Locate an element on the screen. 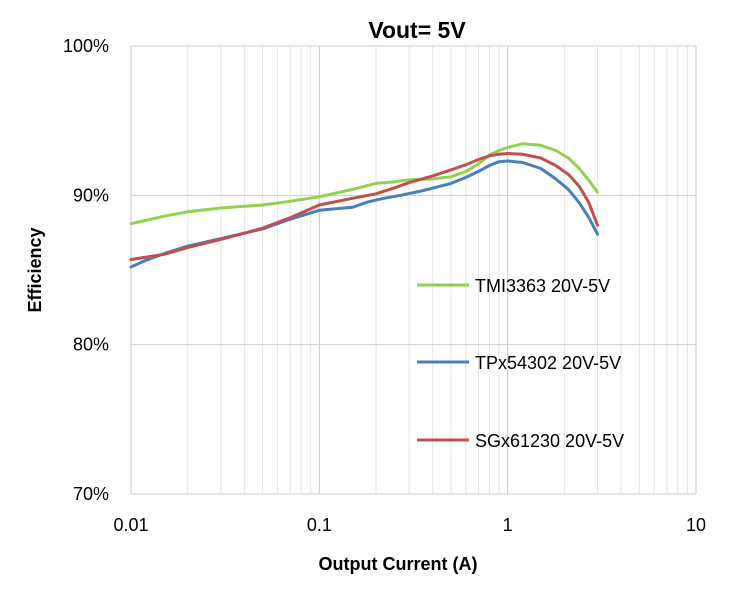 The height and width of the screenshot is (595, 750). x-tick-label: 0.01 is located at coordinates (130, 525).